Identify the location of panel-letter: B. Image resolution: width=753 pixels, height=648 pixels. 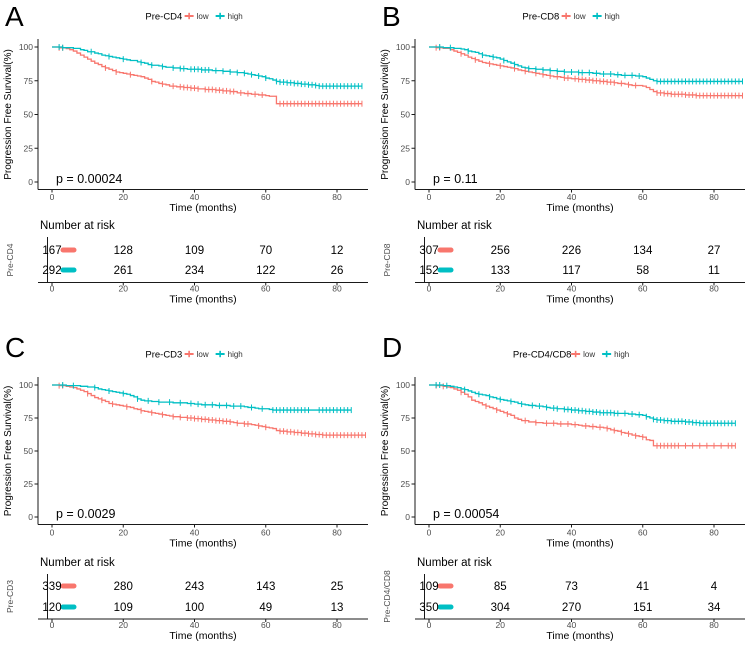
(391, 16).